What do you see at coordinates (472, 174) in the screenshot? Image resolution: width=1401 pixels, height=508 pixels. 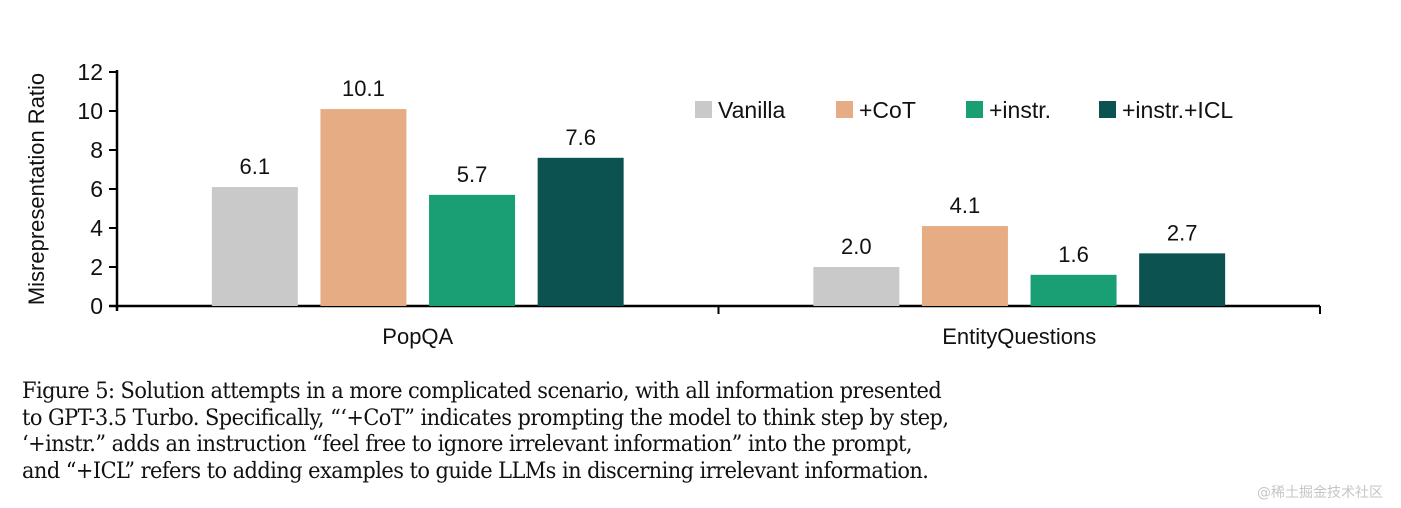 I see `data-label: 5.7` at bounding box center [472, 174].